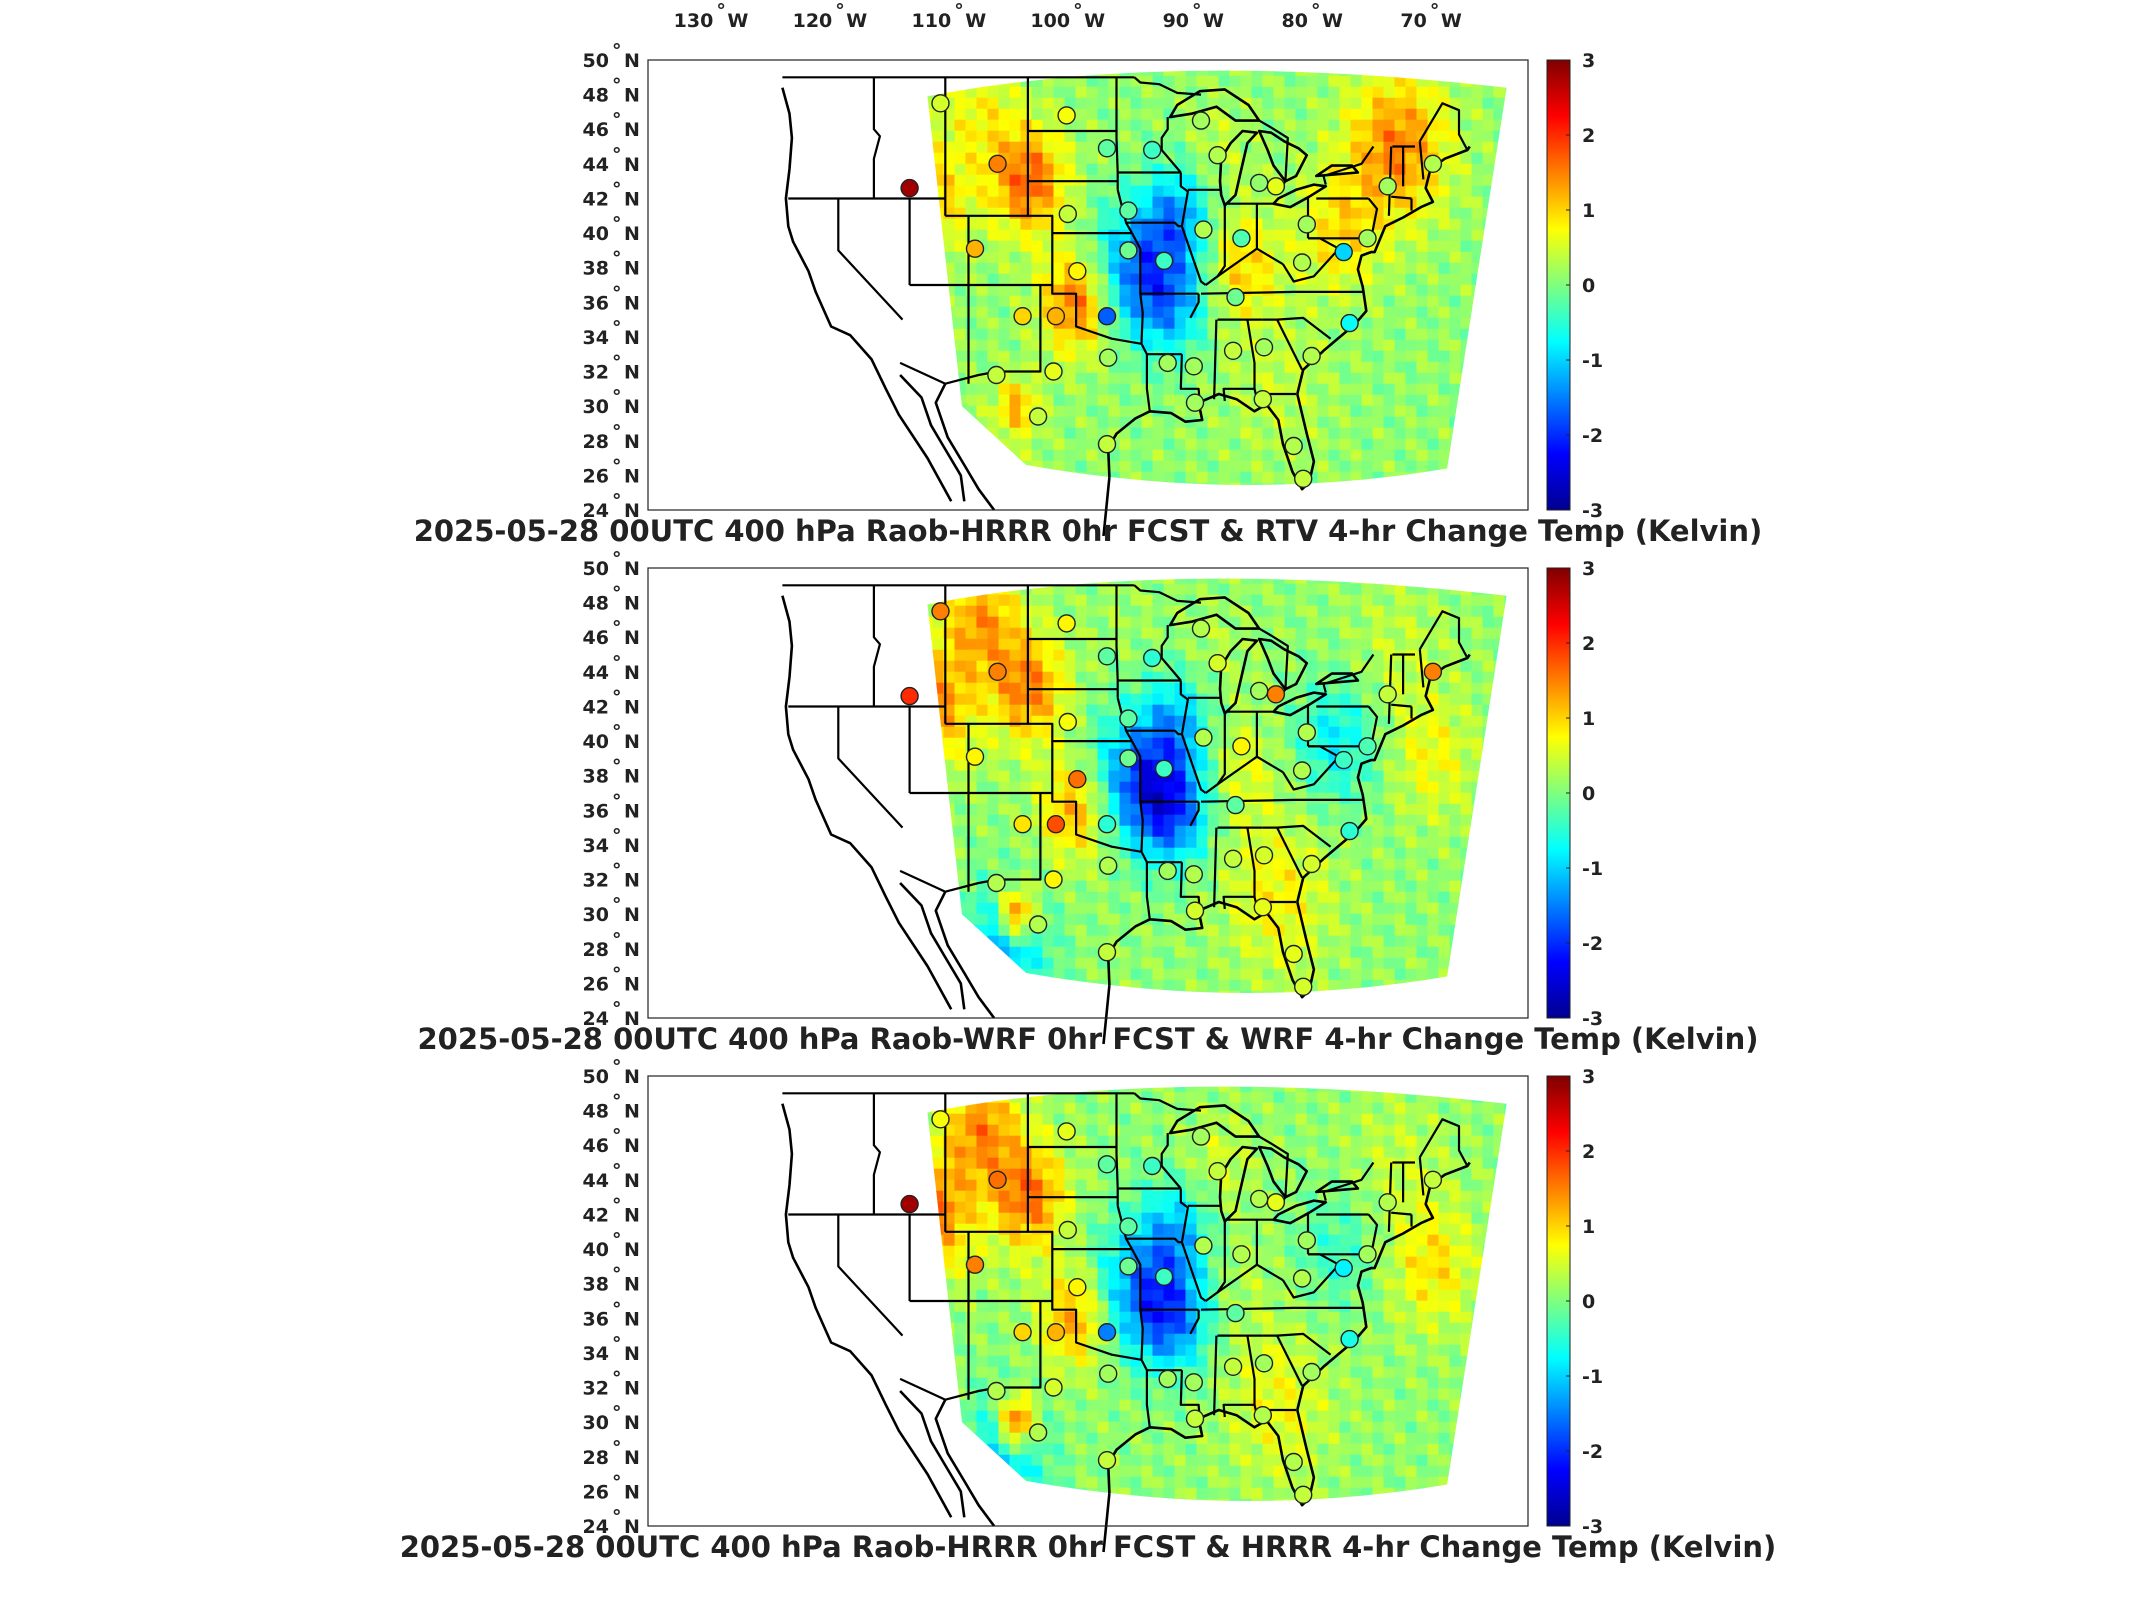 The height and width of the screenshot is (1600, 2133). What do you see at coordinates (1574, 286) in the screenshot?
I see `colorbar: 3 2 1 0 -1 -2 -3` at bounding box center [1574, 286].